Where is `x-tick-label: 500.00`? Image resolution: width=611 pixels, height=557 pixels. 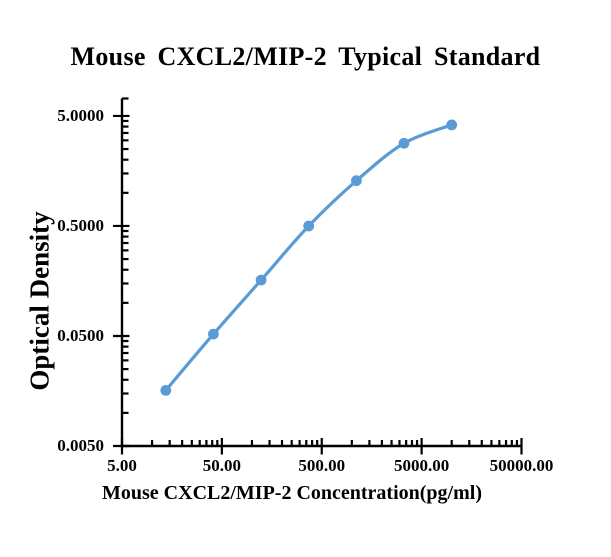
x-tick-label: 500.00 is located at coordinates (322, 465).